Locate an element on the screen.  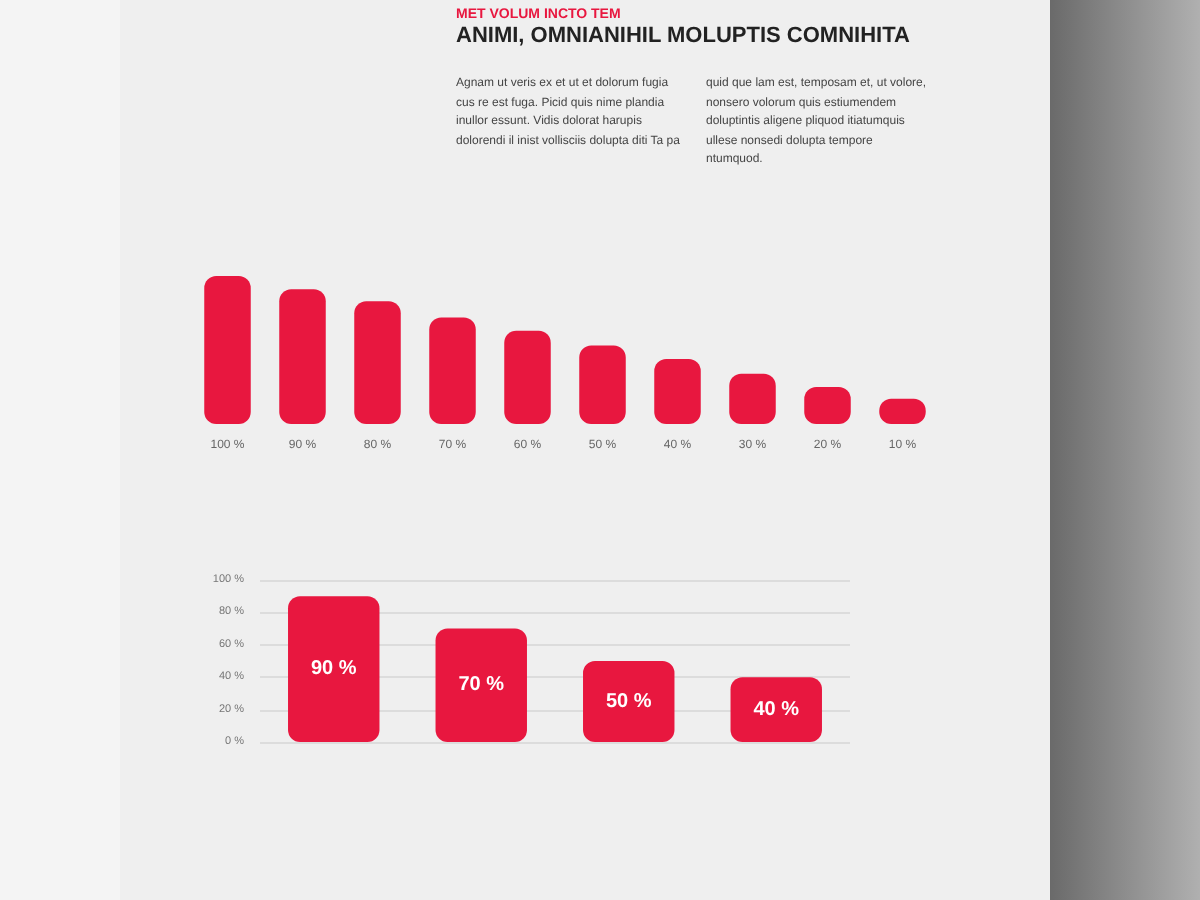
data-label: 50 % is located at coordinates (628, 701).